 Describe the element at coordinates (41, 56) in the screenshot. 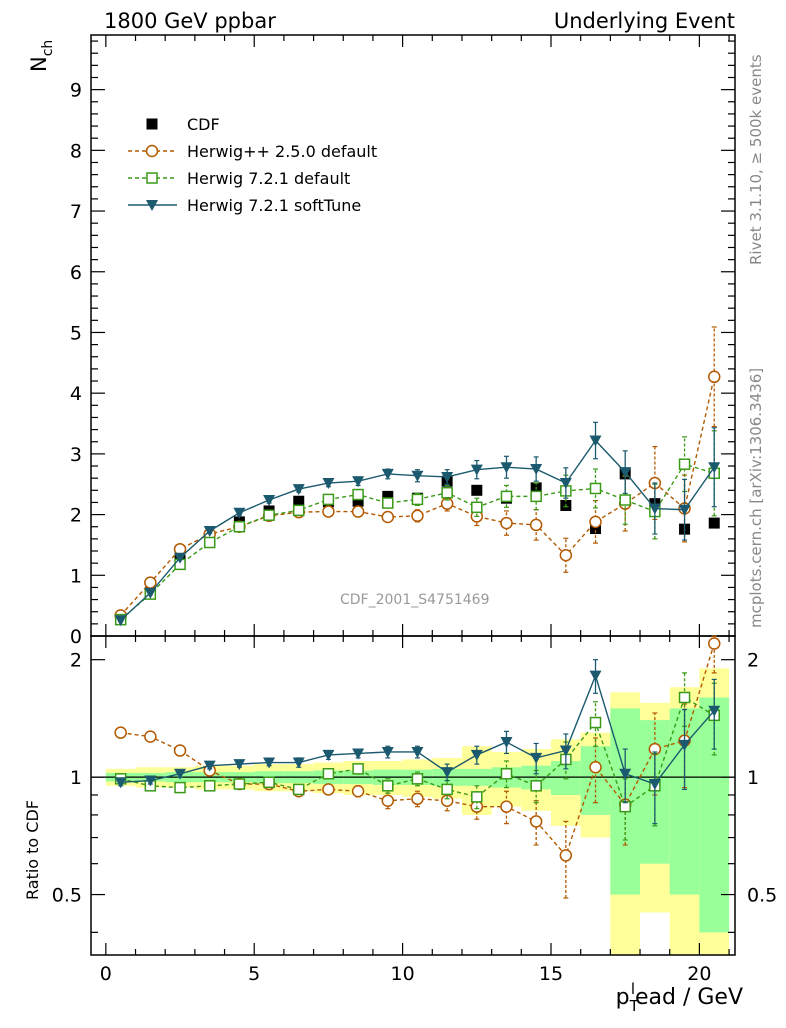

I see `main-ylabel: Nch` at that location.